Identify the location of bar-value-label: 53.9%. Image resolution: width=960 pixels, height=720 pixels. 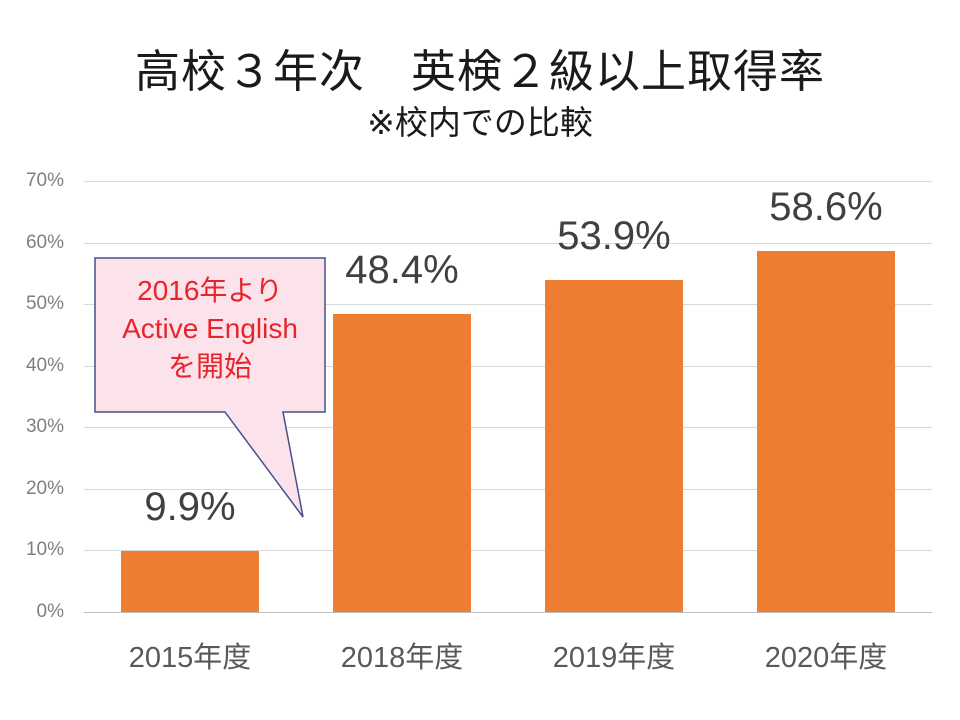
(614, 236).